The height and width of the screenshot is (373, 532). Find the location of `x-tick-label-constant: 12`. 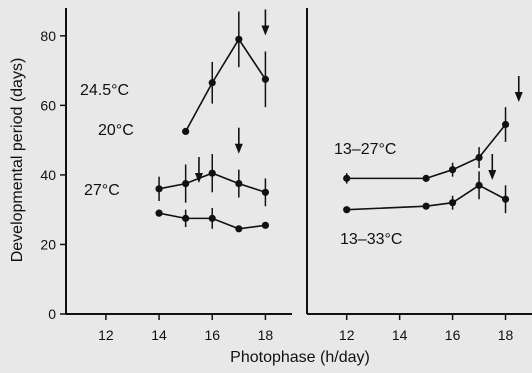

x-tick-label-constant: 12 is located at coordinates (106, 335).